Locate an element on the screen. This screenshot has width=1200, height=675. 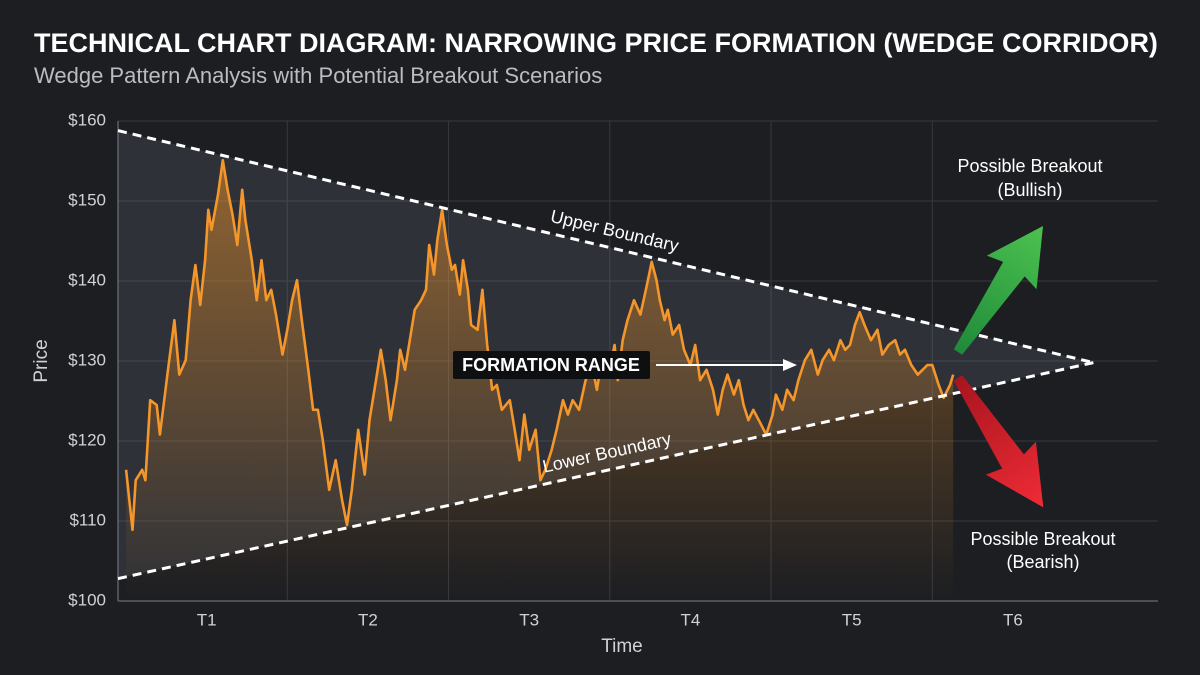
y-tick-label: $100 is located at coordinates (87, 599).